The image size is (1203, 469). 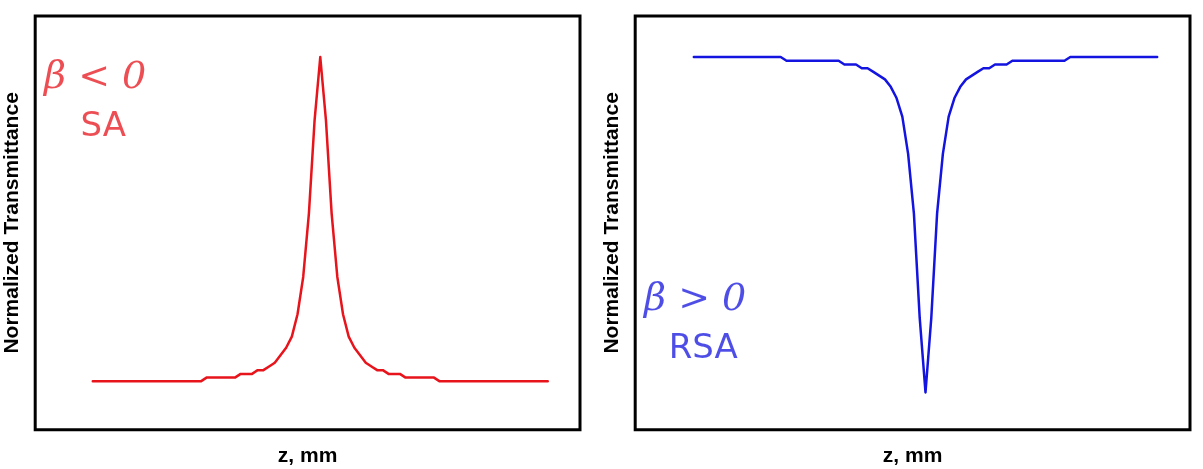 What do you see at coordinates (694, 296) in the screenshot?
I see `annotation: β > 0` at bounding box center [694, 296].